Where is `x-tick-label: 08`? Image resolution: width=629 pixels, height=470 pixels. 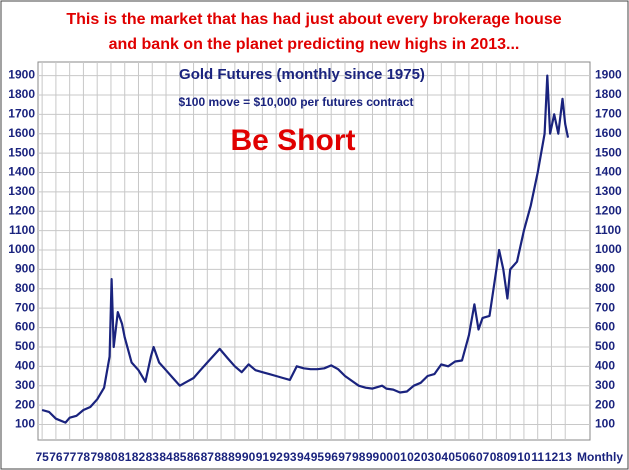
x-tick-label: 08 is located at coordinates (497, 457).